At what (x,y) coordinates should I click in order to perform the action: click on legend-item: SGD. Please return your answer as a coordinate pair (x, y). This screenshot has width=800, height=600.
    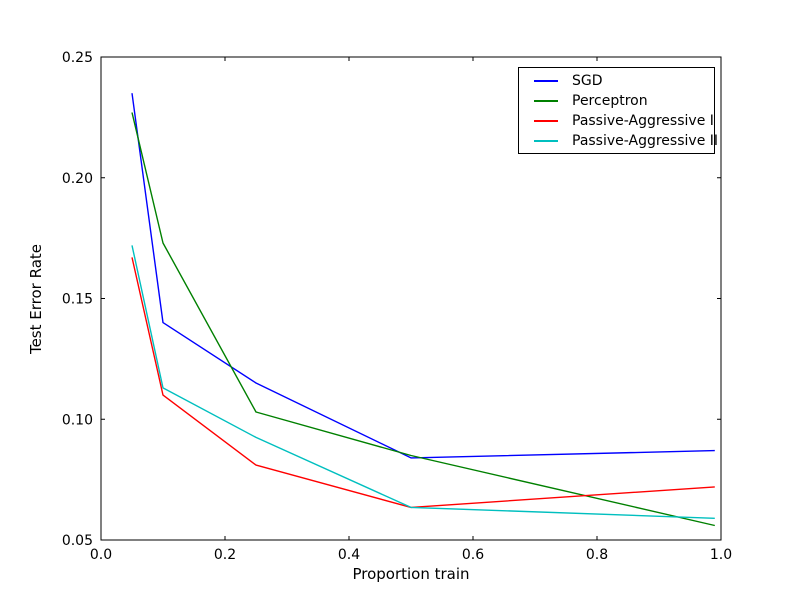
    Looking at the image, I should click on (616, 81).